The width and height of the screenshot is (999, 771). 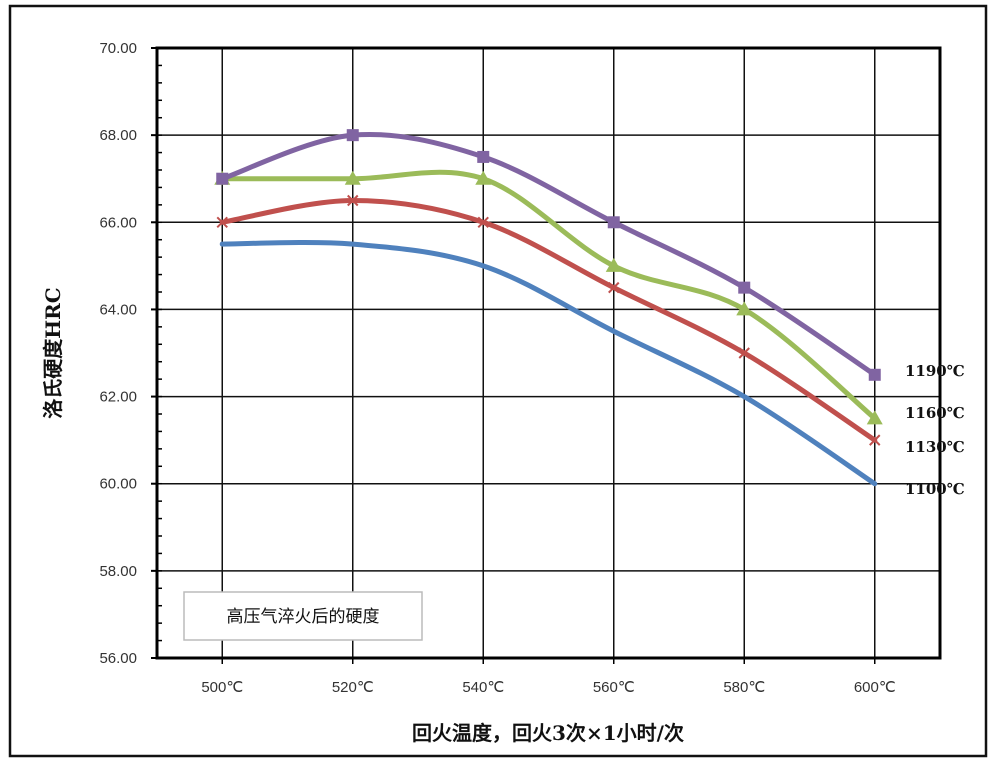 I want to click on series-label: 1190℃, so click(x=935, y=371).